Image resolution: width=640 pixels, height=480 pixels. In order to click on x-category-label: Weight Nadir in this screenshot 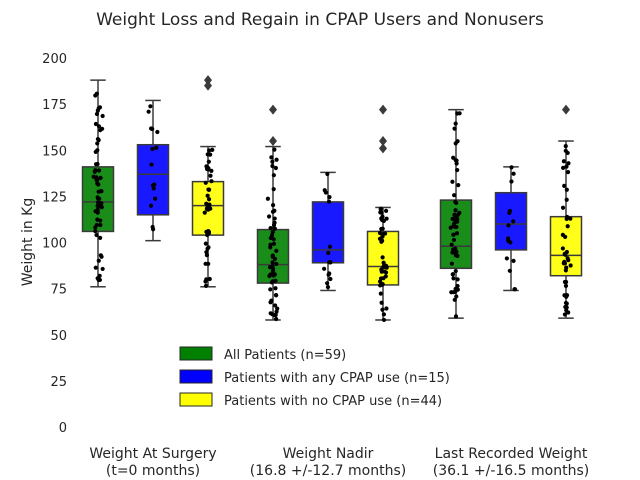, I will do `click(328, 454)`.